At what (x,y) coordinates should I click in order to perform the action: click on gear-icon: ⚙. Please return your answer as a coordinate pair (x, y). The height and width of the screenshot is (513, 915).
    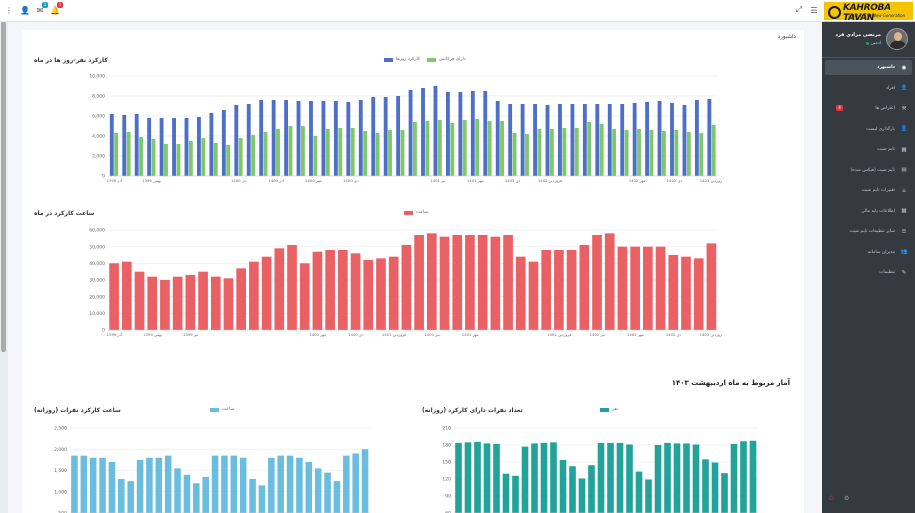
    Looking at the image, I should click on (847, 498).